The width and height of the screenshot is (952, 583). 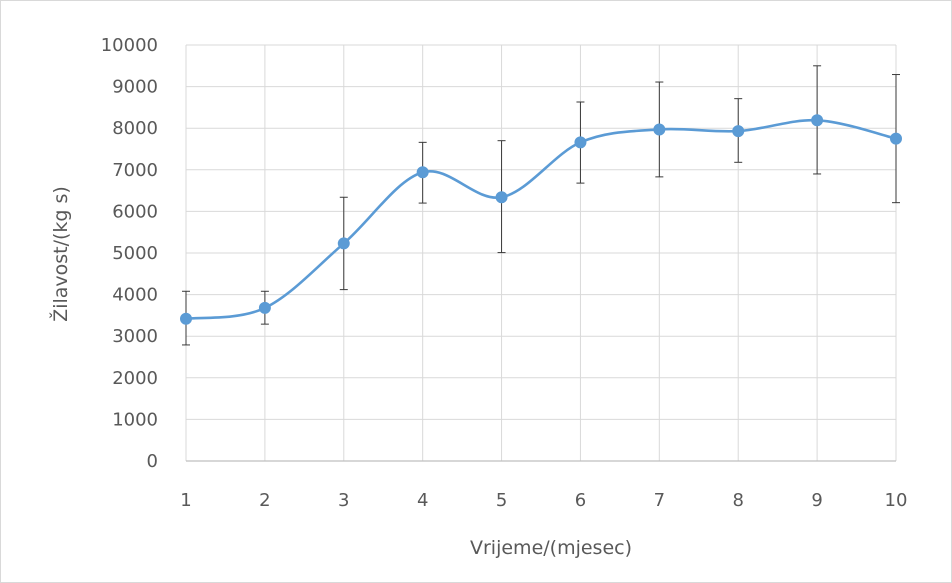 I want to click on y-tick-label: 8000, so click(x=135, y=128).